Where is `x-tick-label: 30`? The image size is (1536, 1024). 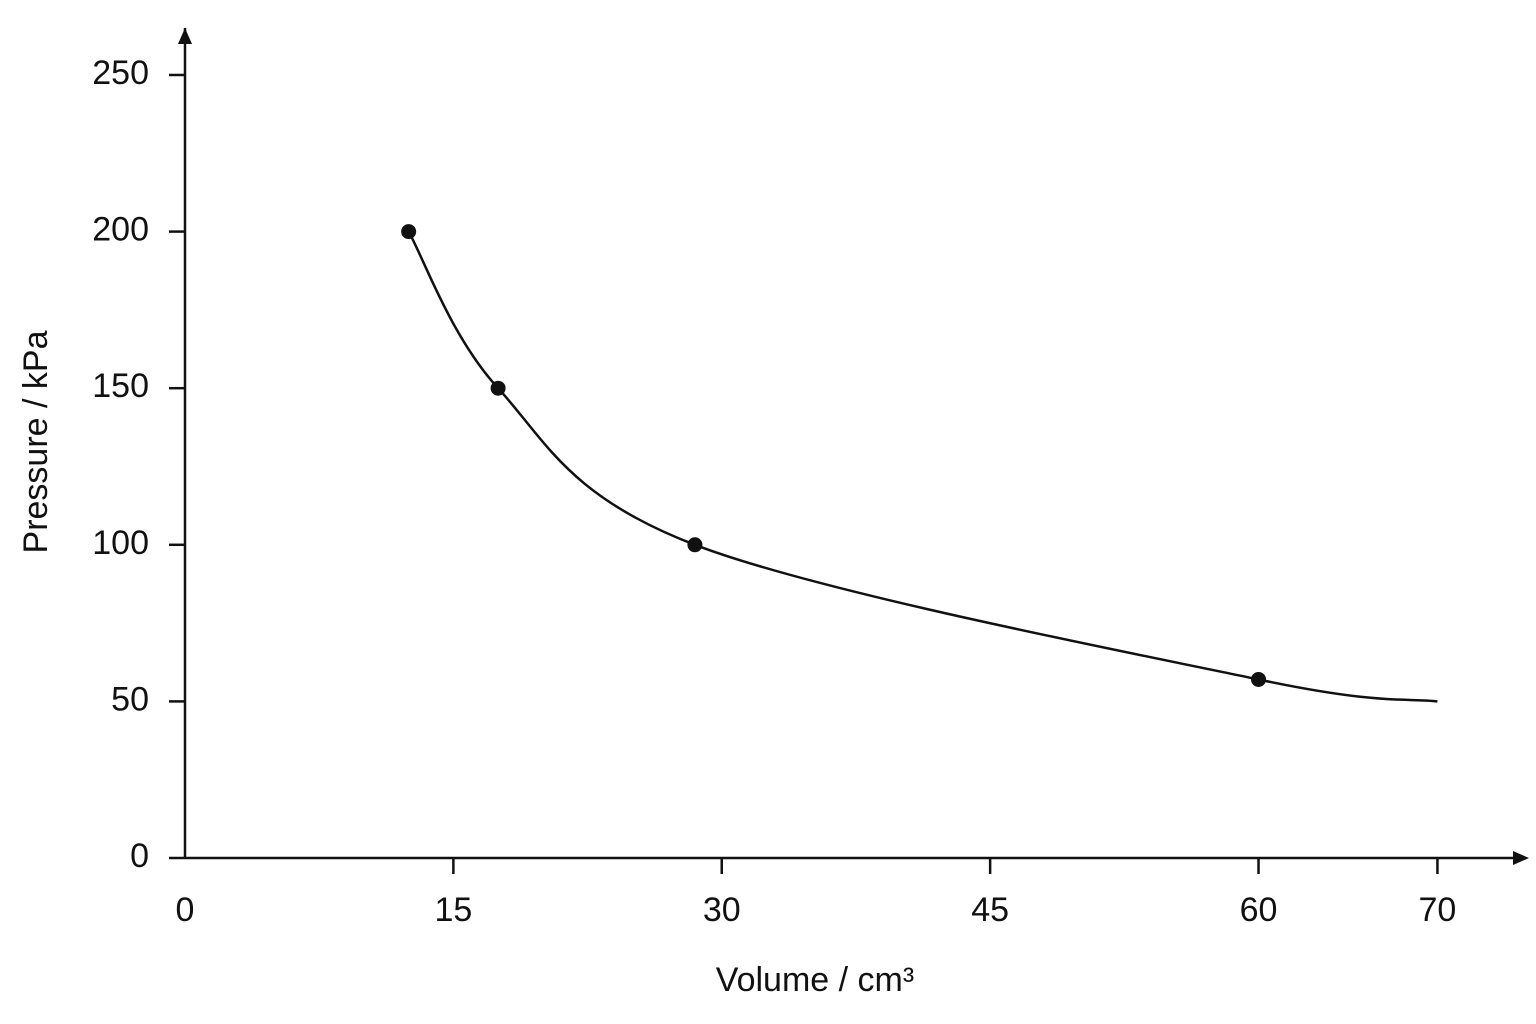 x-tick-label: 30 is located at coordinates (722, 910).